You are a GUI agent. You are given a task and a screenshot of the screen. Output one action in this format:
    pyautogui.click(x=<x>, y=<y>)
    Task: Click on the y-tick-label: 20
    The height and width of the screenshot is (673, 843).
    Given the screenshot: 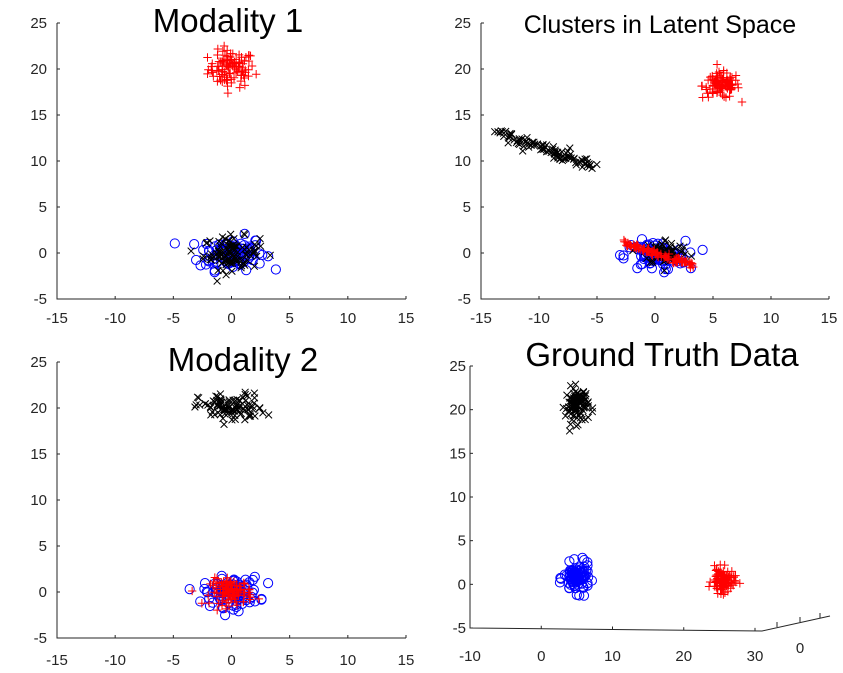 What is the action you would take?
    pyautogui.click(x=38, y=69)
    